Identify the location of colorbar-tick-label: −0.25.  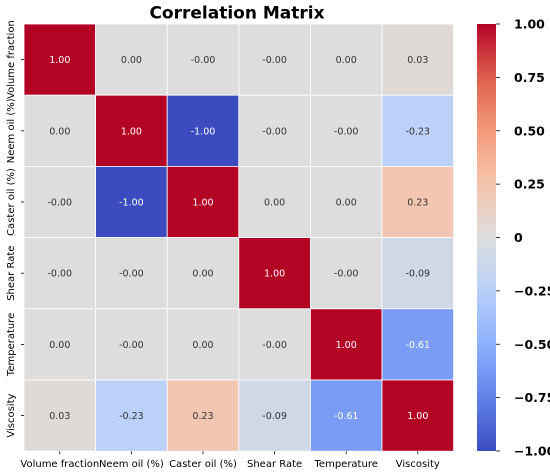
(532, 290).